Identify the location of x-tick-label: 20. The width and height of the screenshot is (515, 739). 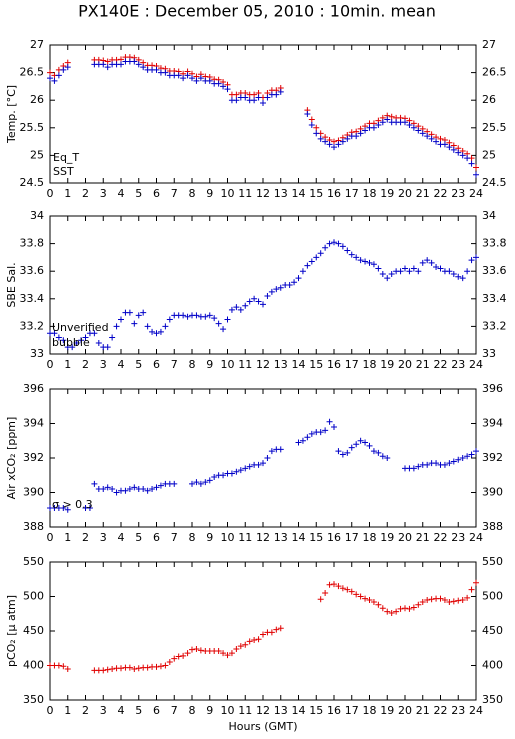
(405, 364).